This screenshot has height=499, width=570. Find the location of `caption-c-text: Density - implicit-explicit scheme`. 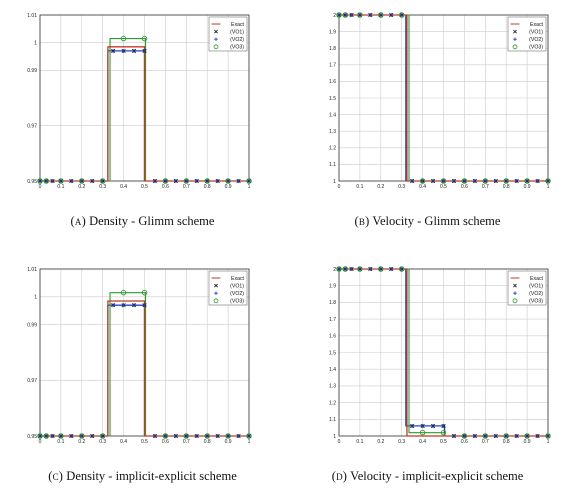

caption-c-text: Density - implicit-explicit scheme is located at coordinates (151, 476).